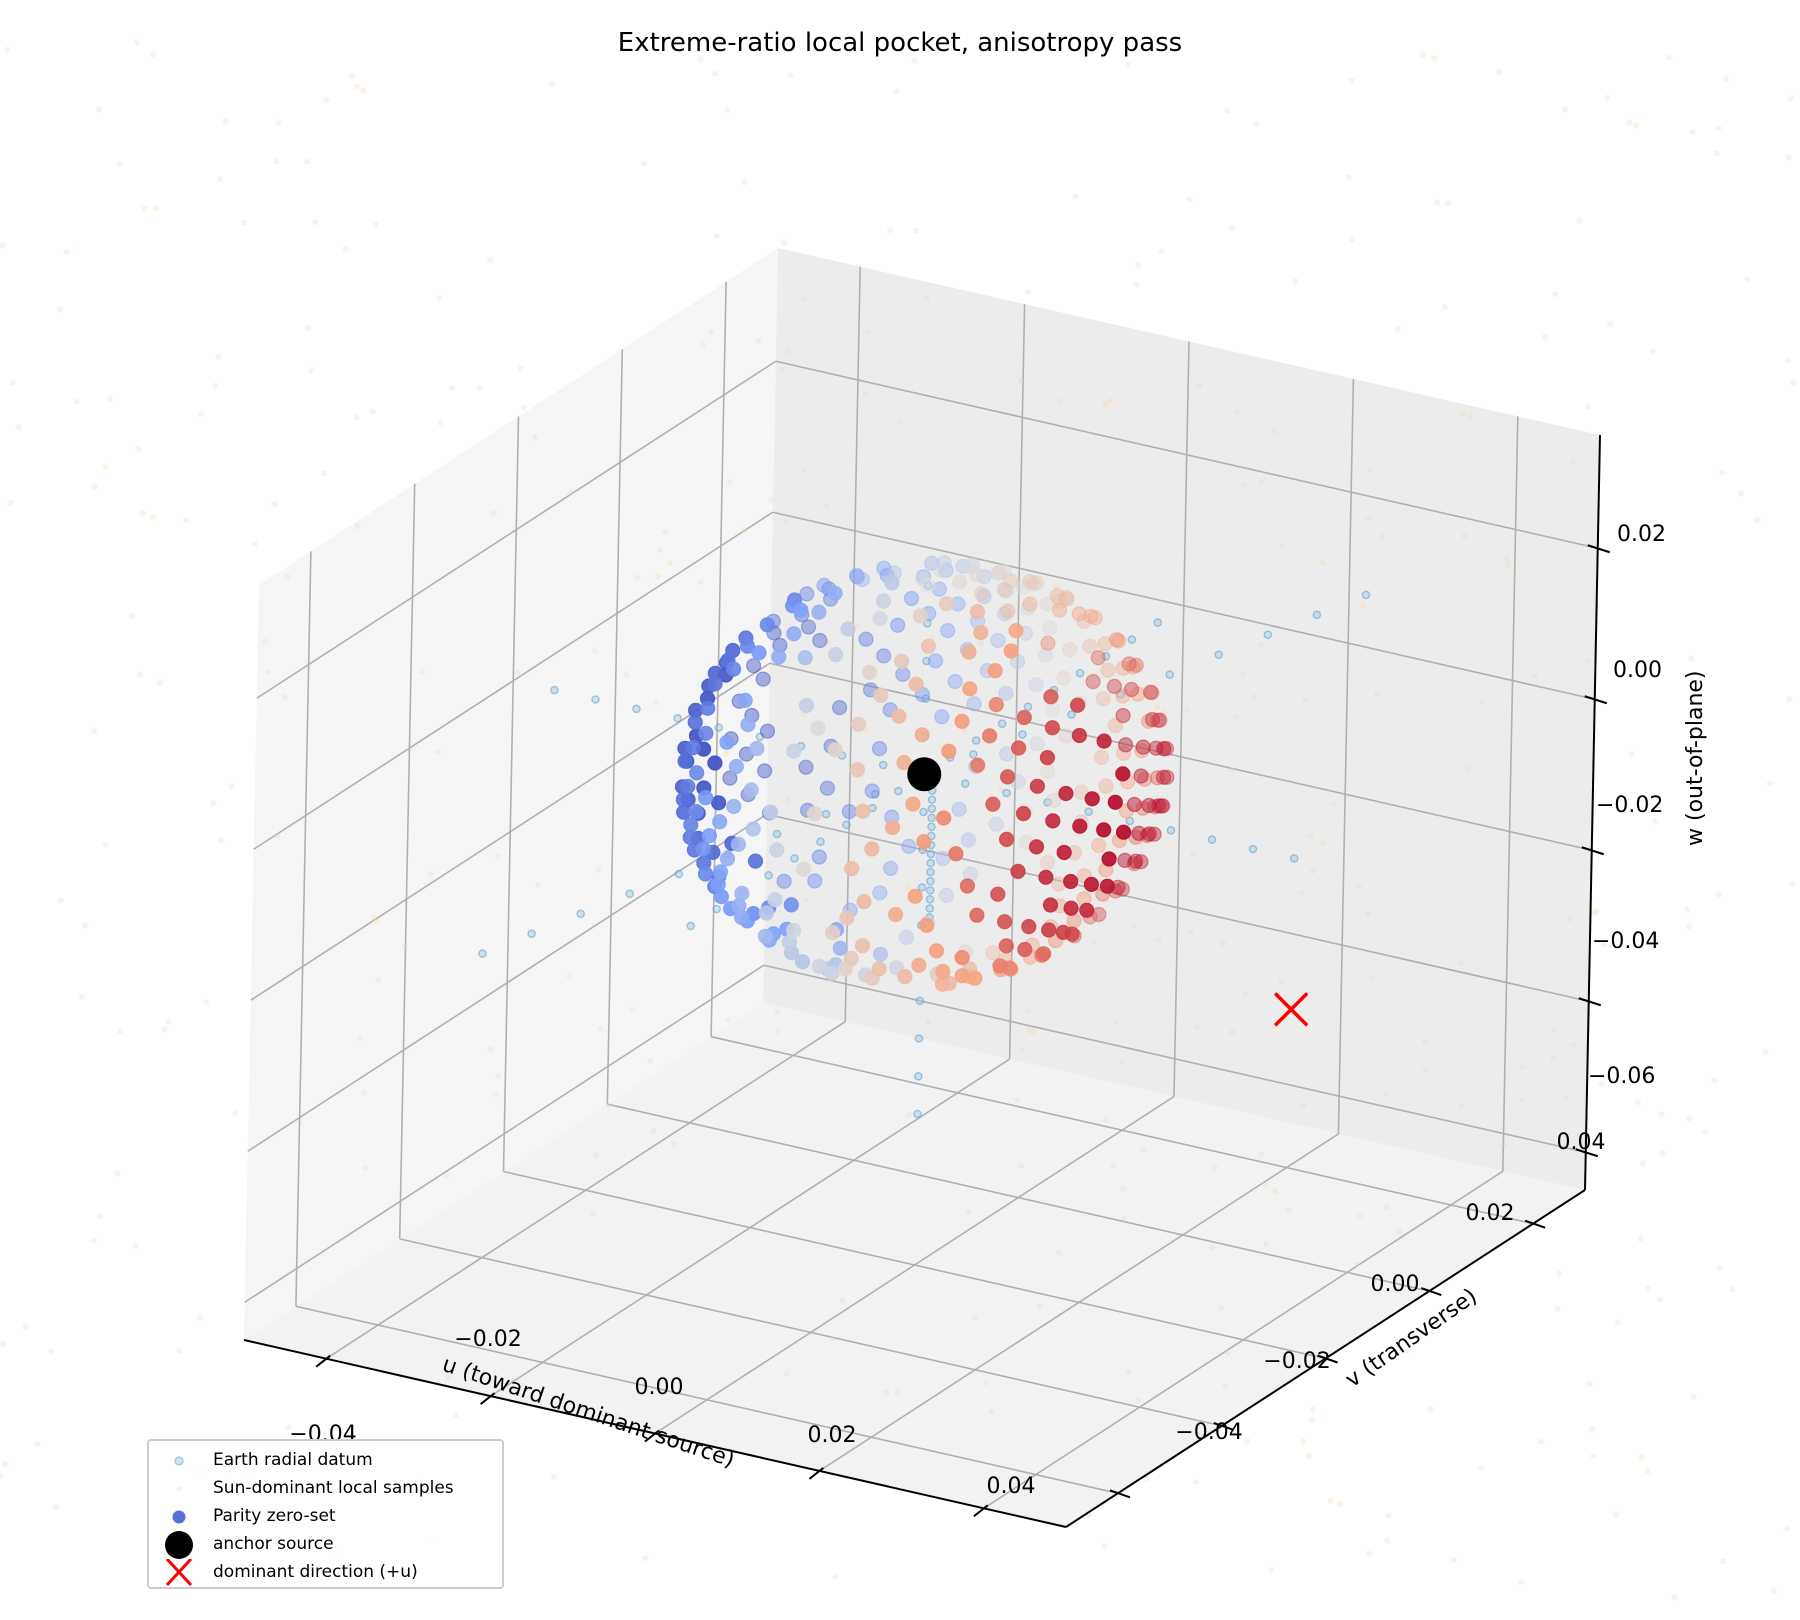 The image size is (1800, 1620). What do you see at coordinates (1587, 1153) in the screenshot?
I see `z-tick` at bounding box center [1587, 1153].